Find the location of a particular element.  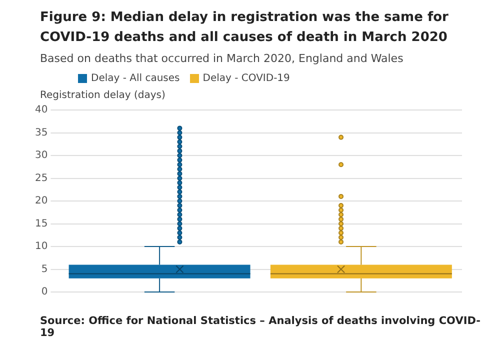

y-tick-label: 10 is located at coordinates (41, 246).